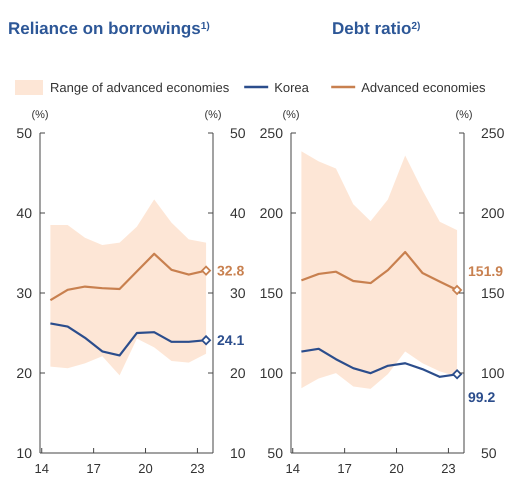  What do you see at coordinates (24, 293) in the screenshot?
I see `y-tick-label: 30` at bounding box center [24, 293].